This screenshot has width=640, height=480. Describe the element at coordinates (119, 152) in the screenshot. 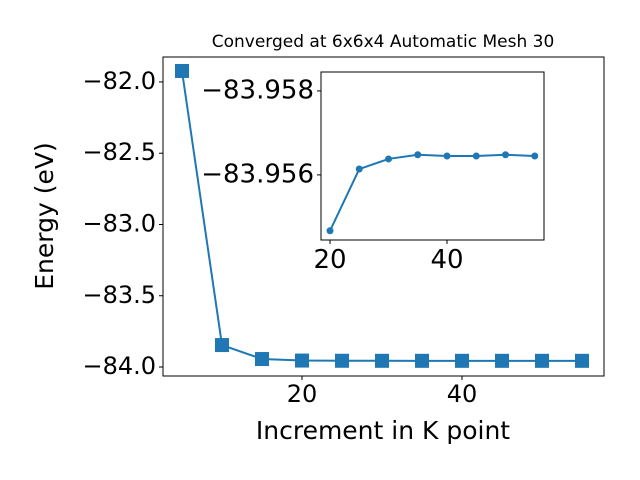

I see `y-tick-label: −82.5` at that location.